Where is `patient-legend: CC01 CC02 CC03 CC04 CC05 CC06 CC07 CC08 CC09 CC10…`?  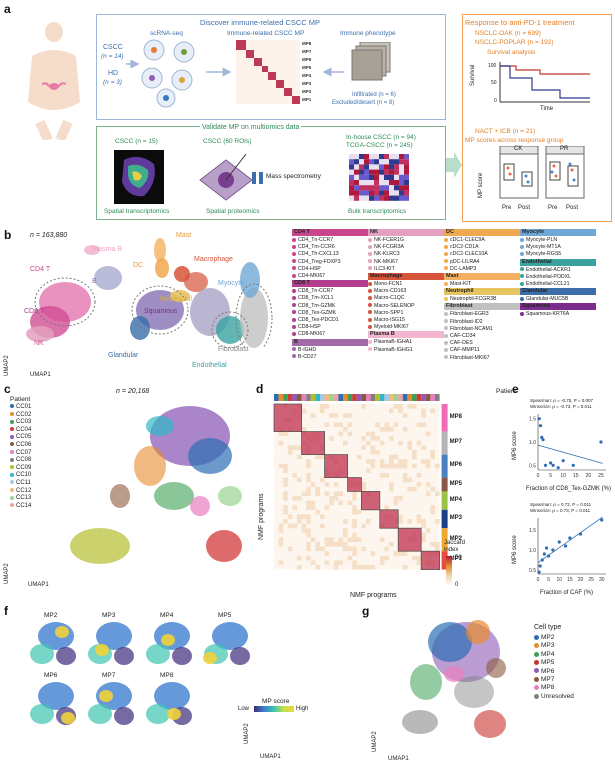
patient-legend: CC01 CC02 CC03 CC04 CC05 CC06 CC07 CC08 CC09 CC10… is located at coordinates (20, 457).